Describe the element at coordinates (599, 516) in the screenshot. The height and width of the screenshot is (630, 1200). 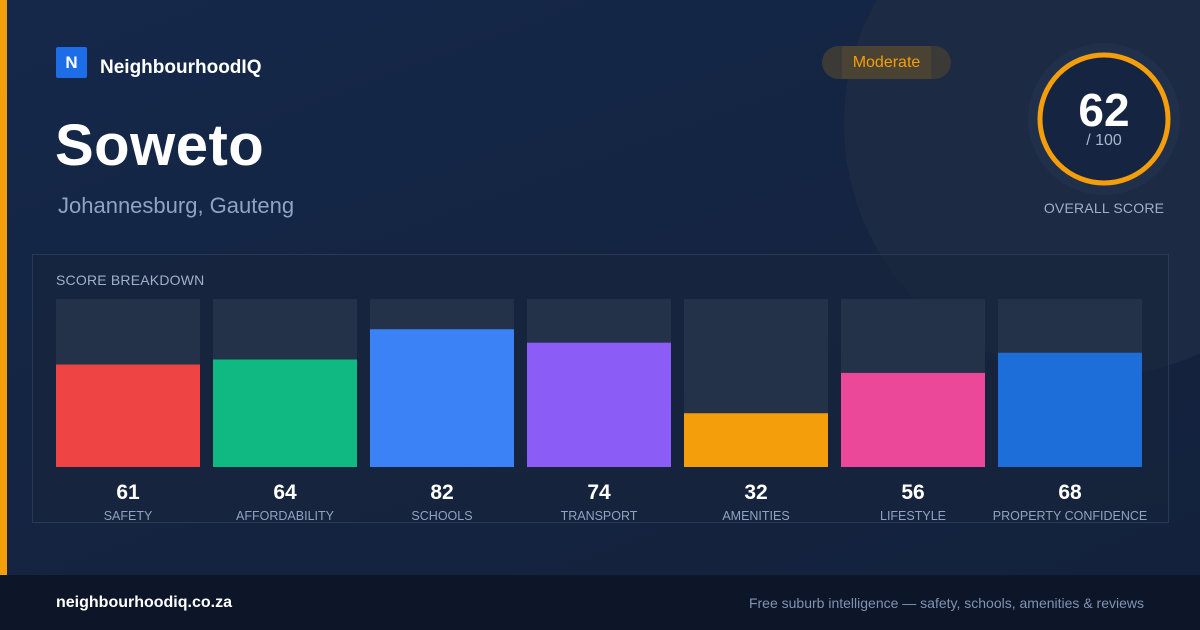
I see `bar-label-transport: TRANSPORT` at that location.